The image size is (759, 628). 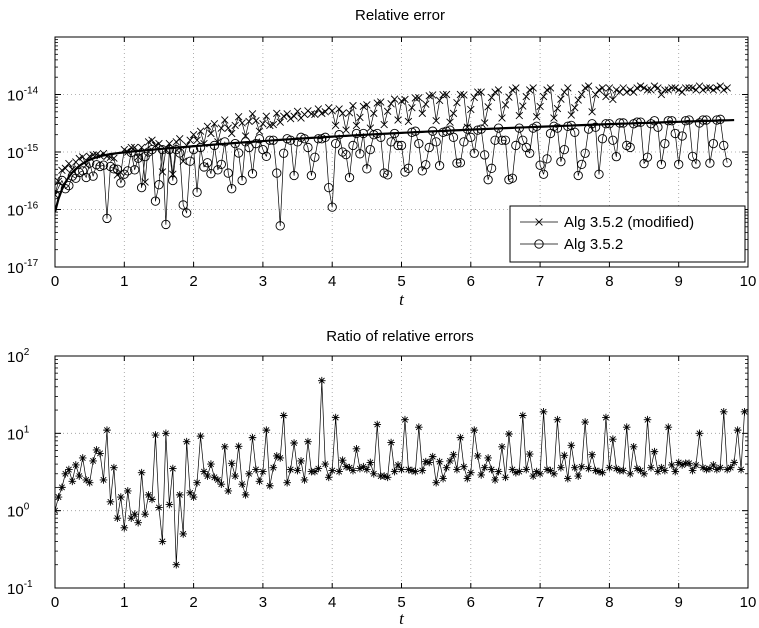 I want to click on x-tick-label: 5, so click(x=401, y=602).